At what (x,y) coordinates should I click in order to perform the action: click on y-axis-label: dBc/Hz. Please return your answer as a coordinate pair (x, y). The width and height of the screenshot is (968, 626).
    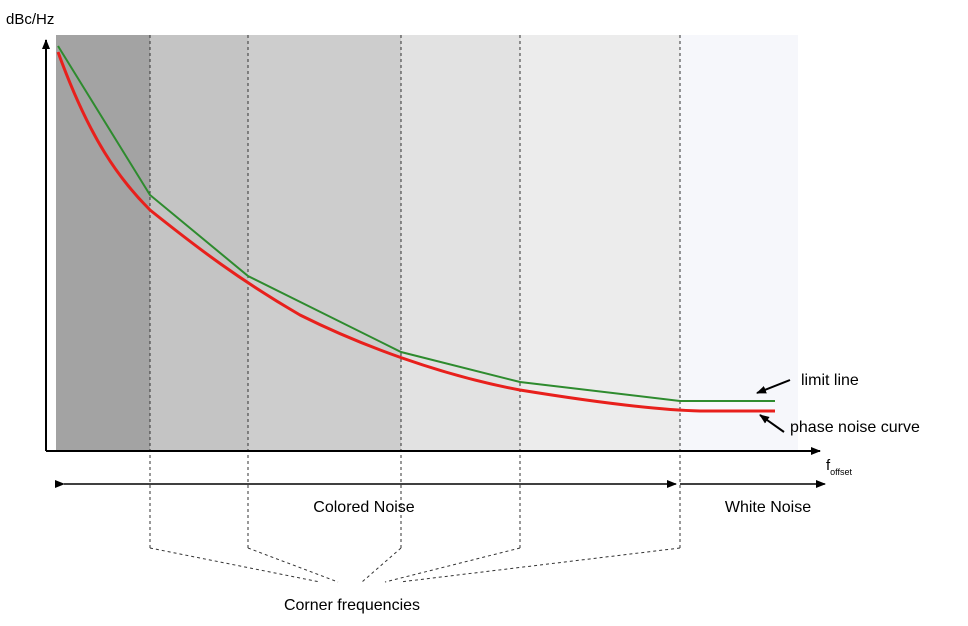
    Looking at the image, I should click on (30, 19).